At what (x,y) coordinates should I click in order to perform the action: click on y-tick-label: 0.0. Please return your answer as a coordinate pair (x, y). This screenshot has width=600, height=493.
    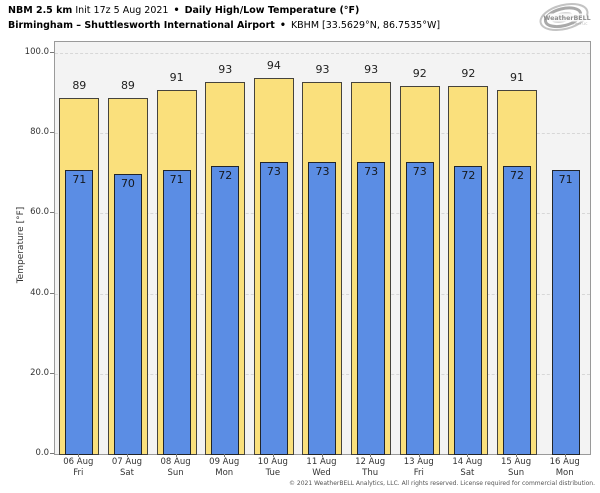
    Looking at the image, I should click on (42, 453).